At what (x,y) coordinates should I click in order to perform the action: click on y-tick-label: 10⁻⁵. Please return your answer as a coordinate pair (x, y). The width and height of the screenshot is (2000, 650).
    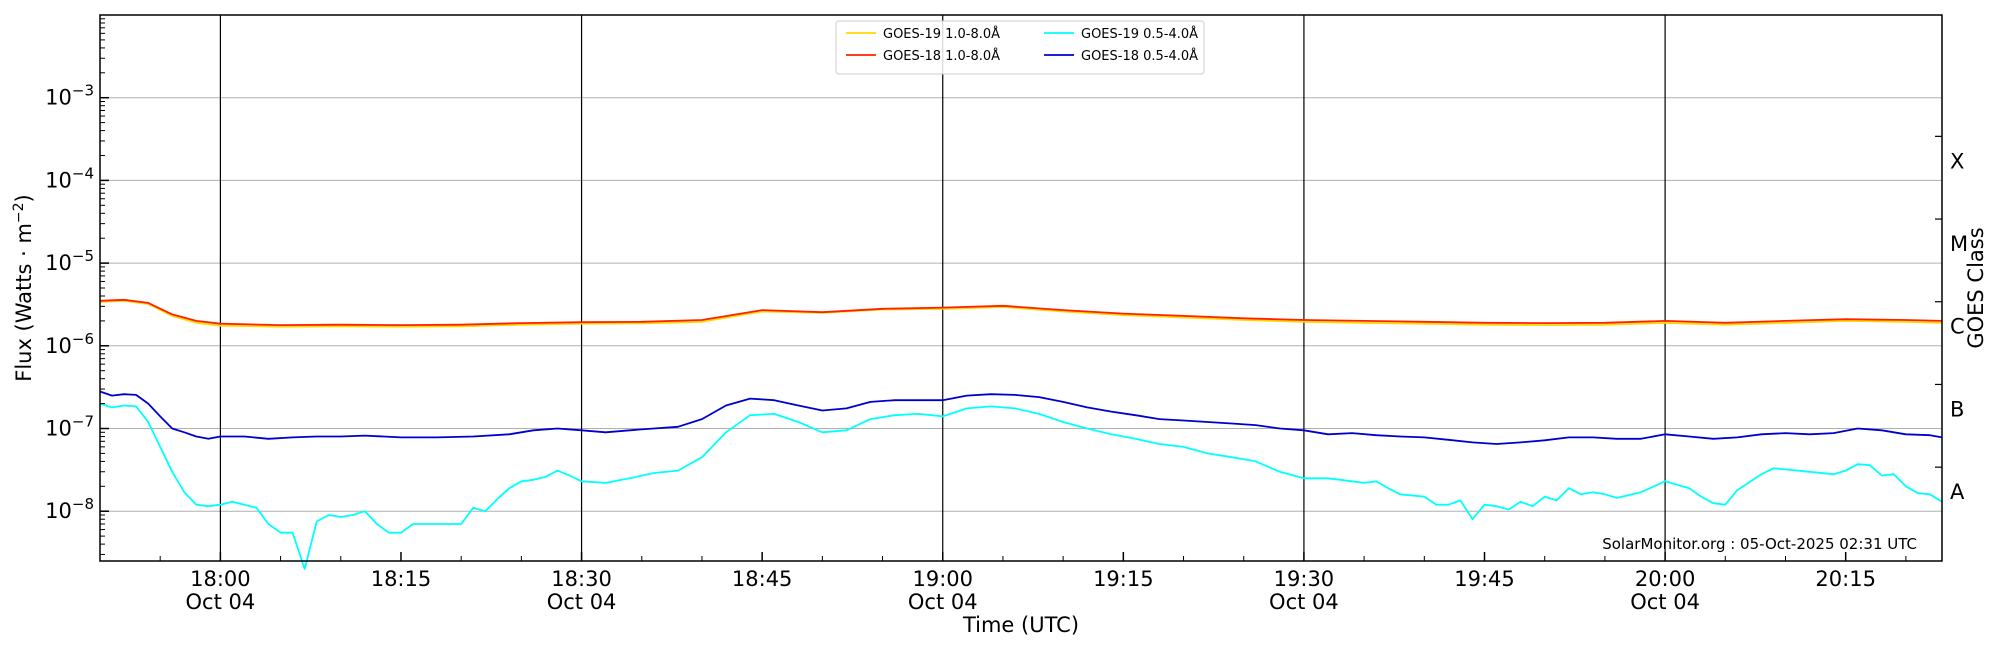
    Looking at the image, I should click on (69, 261).